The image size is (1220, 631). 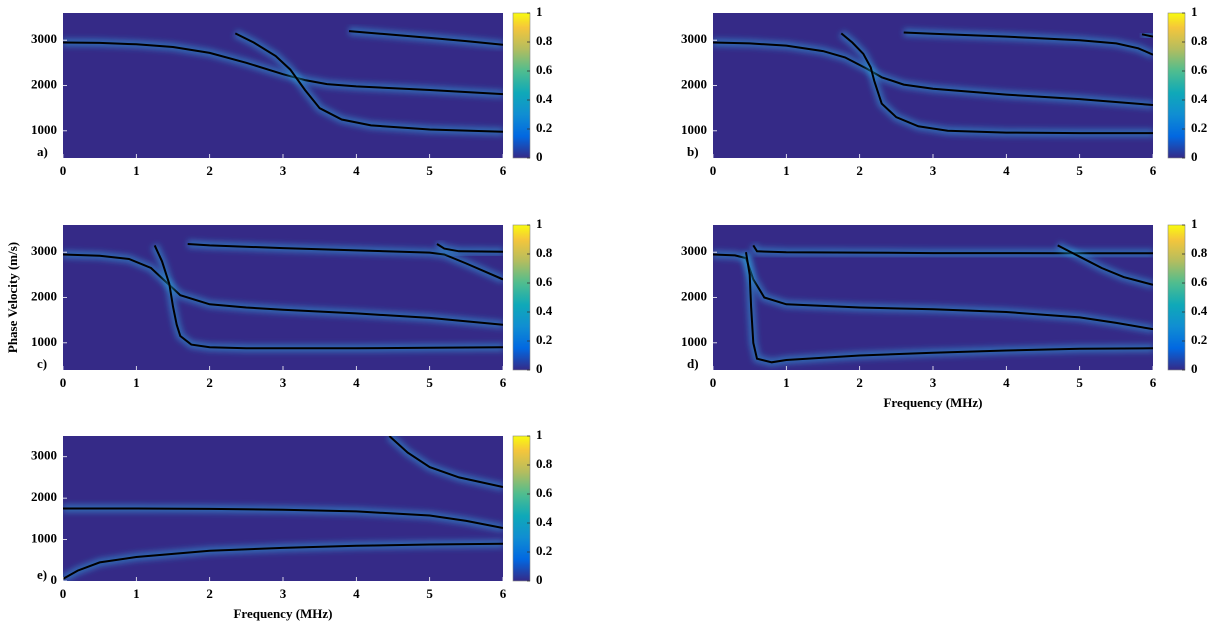 I want to click on y-tick-label: 0, so click(x=54, y=579).